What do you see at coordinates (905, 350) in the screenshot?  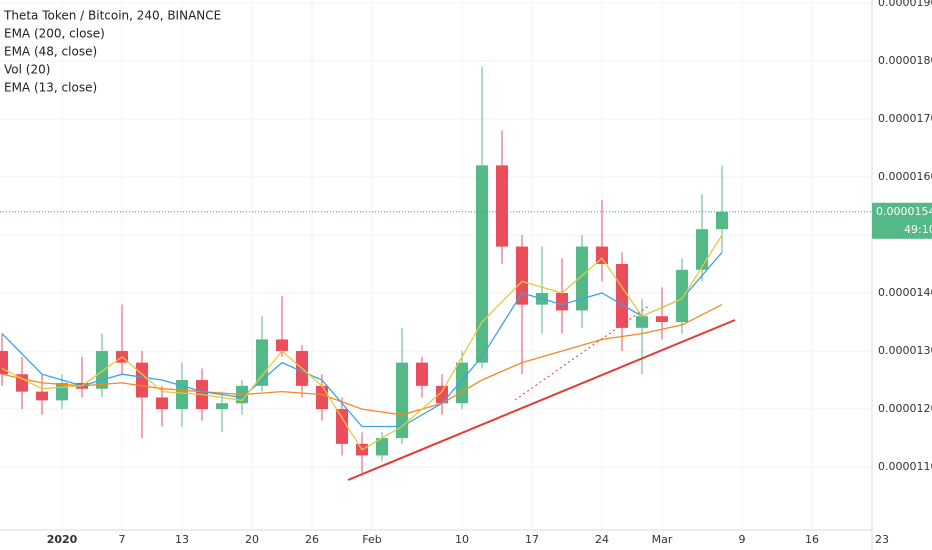 I see `y-tick-label: 0.00001300` at bounding box center [905, 350].